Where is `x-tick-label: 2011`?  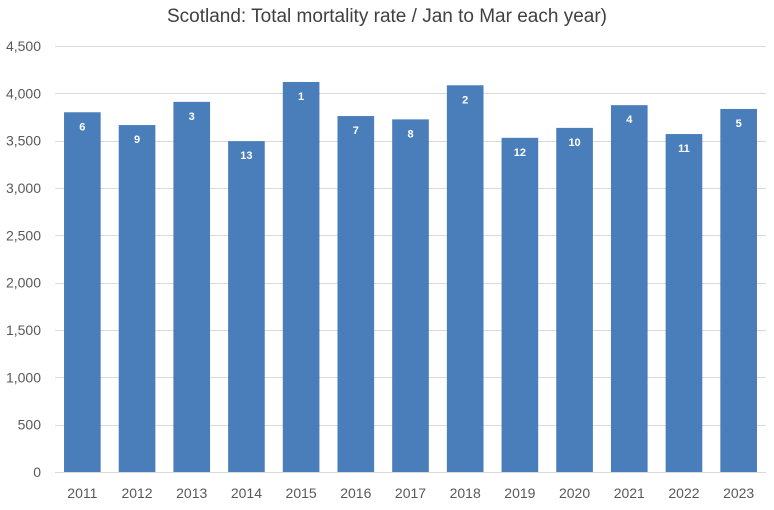 x-tick-label: 2011 is located at coordinates (82, 493).